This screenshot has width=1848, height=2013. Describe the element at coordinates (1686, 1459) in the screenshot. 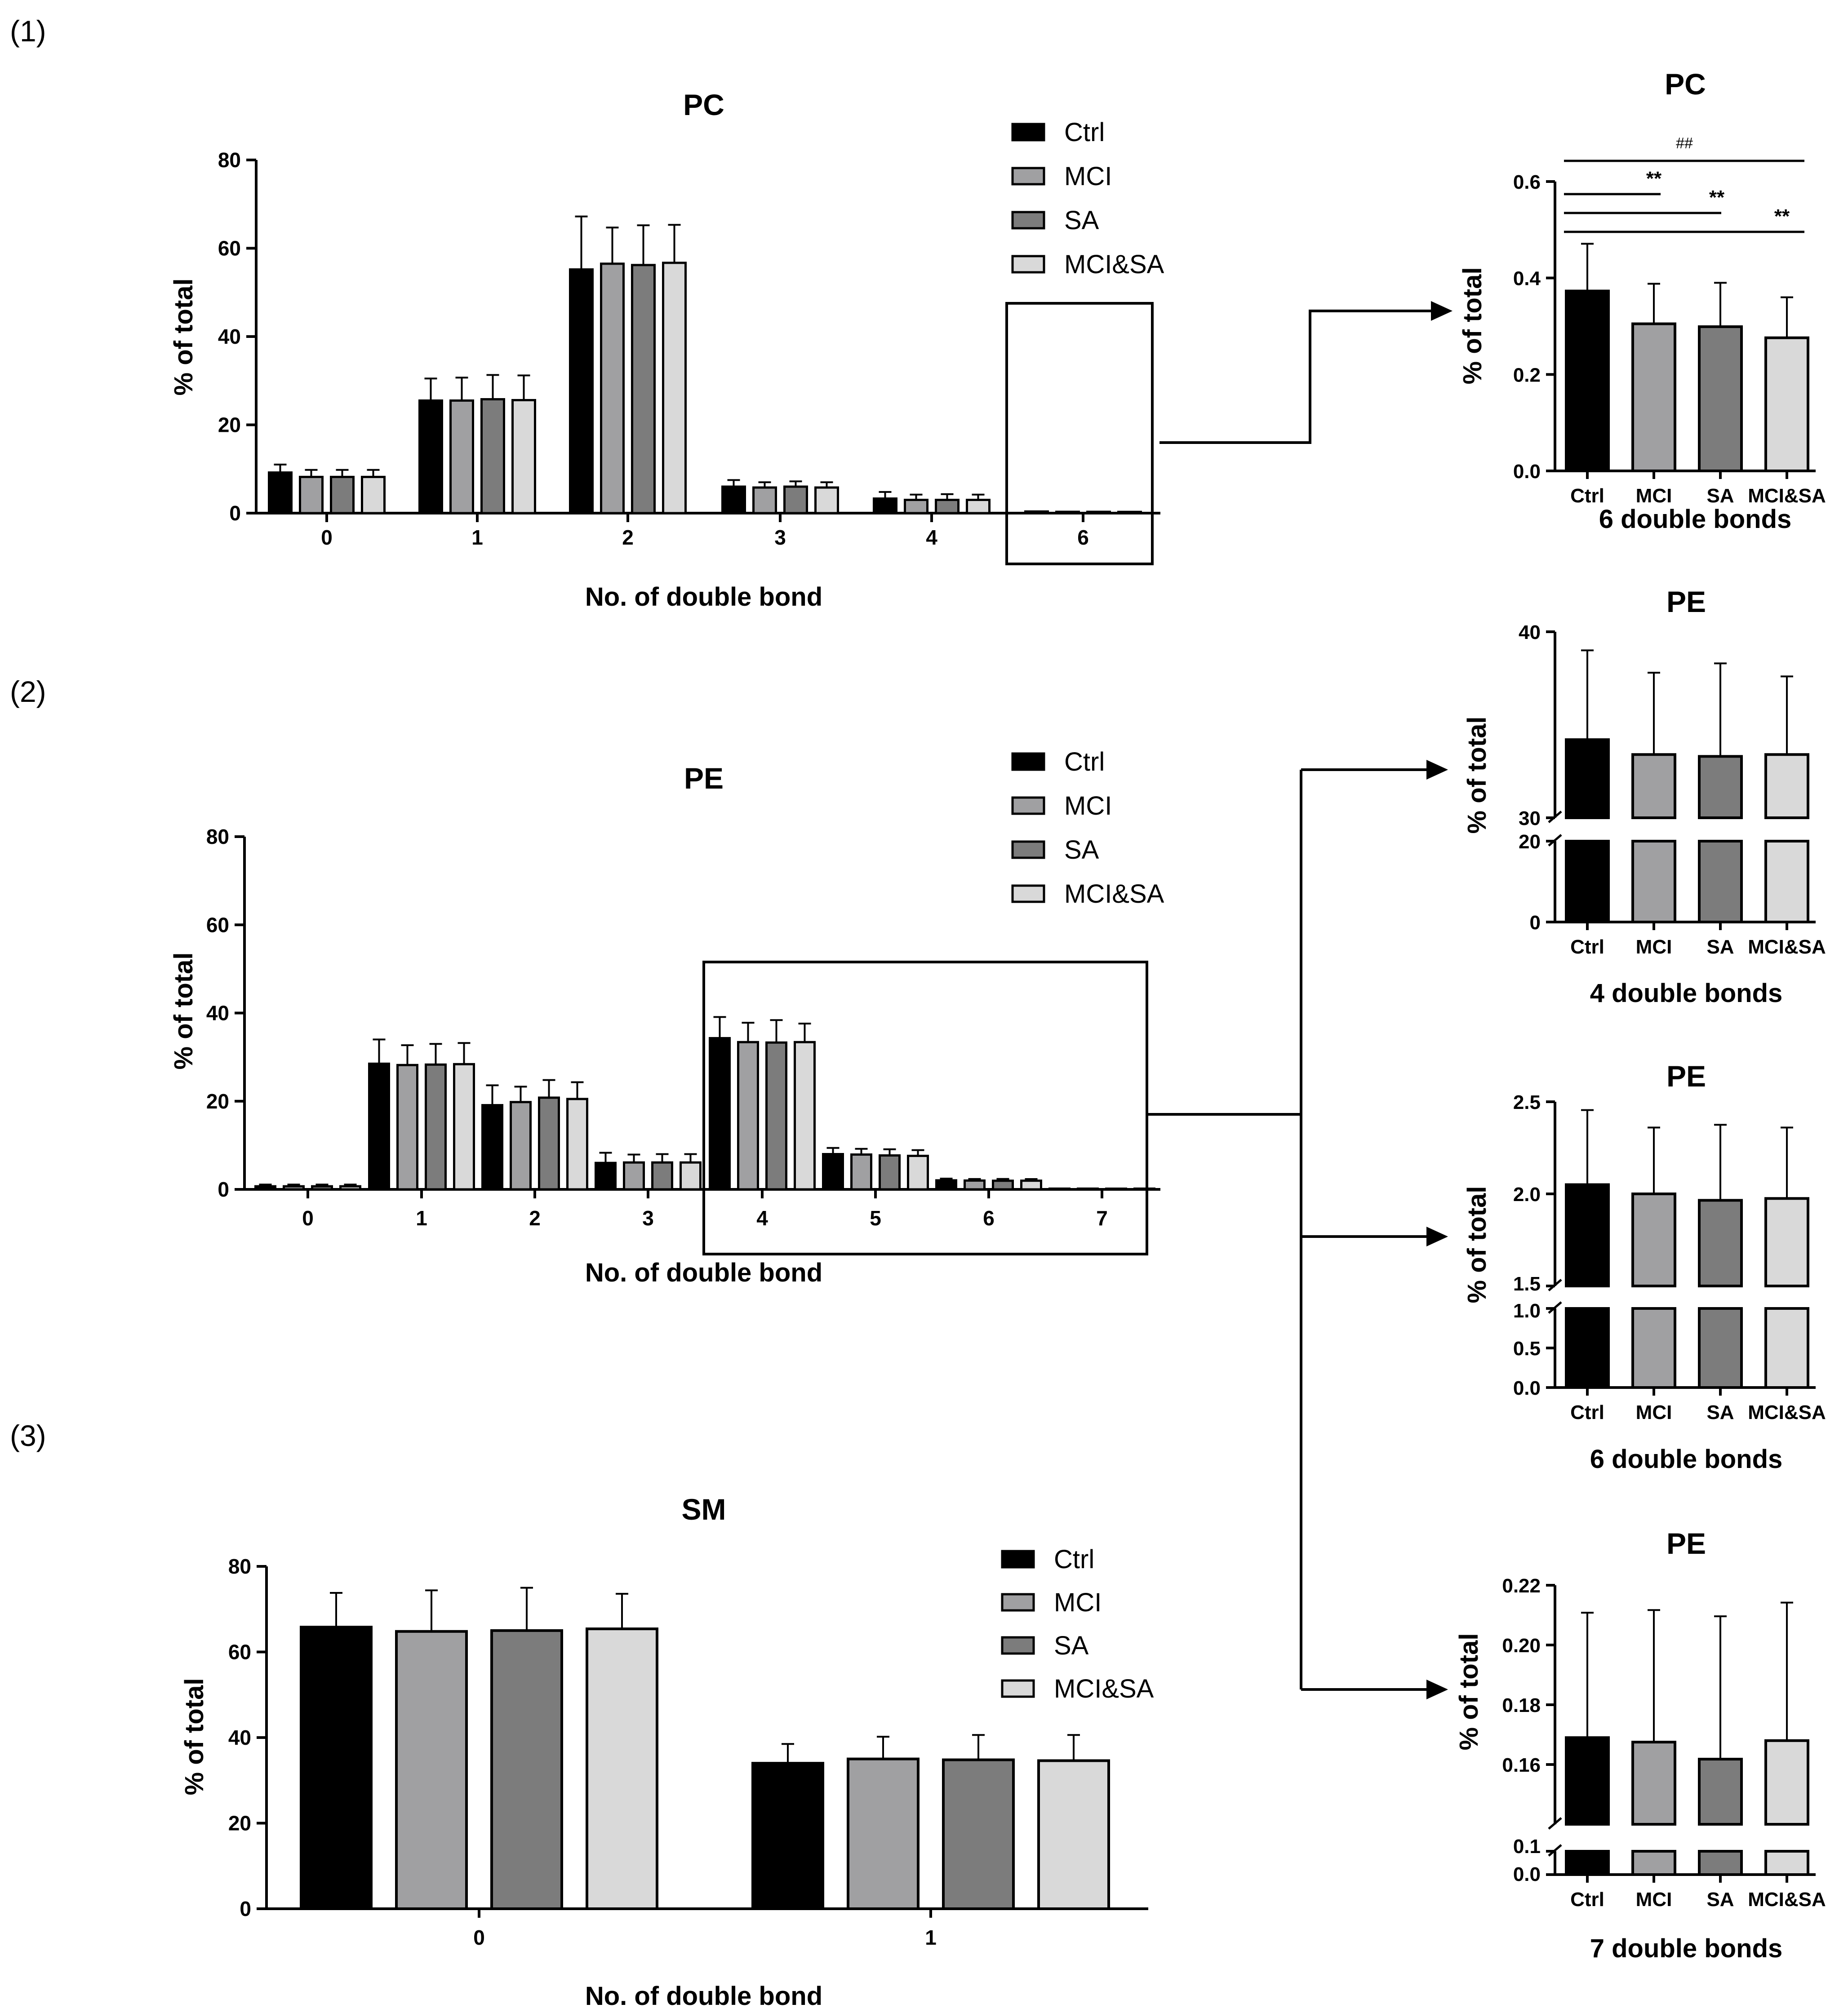

I see `pe-inset-6-xlabel: 6 double bonds` at that location.